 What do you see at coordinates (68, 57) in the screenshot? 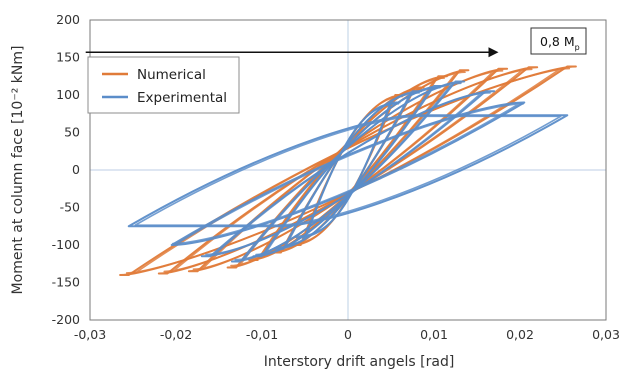
I see `y-tick-label: 150` at bounding box center [68, 57].